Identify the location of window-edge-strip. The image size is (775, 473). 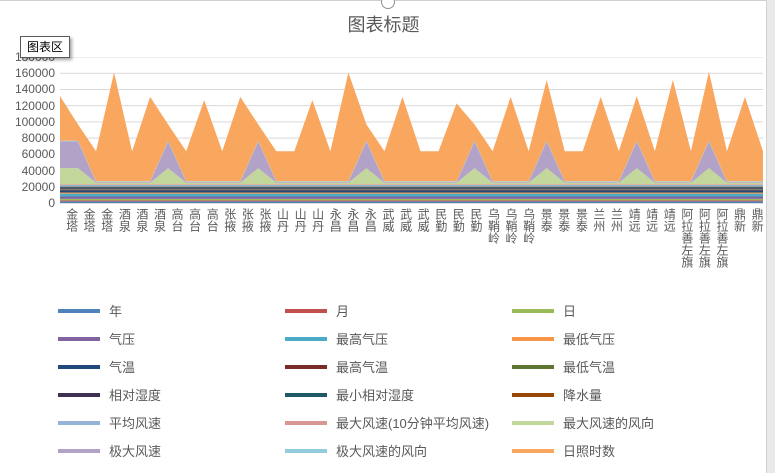
(770, 236).